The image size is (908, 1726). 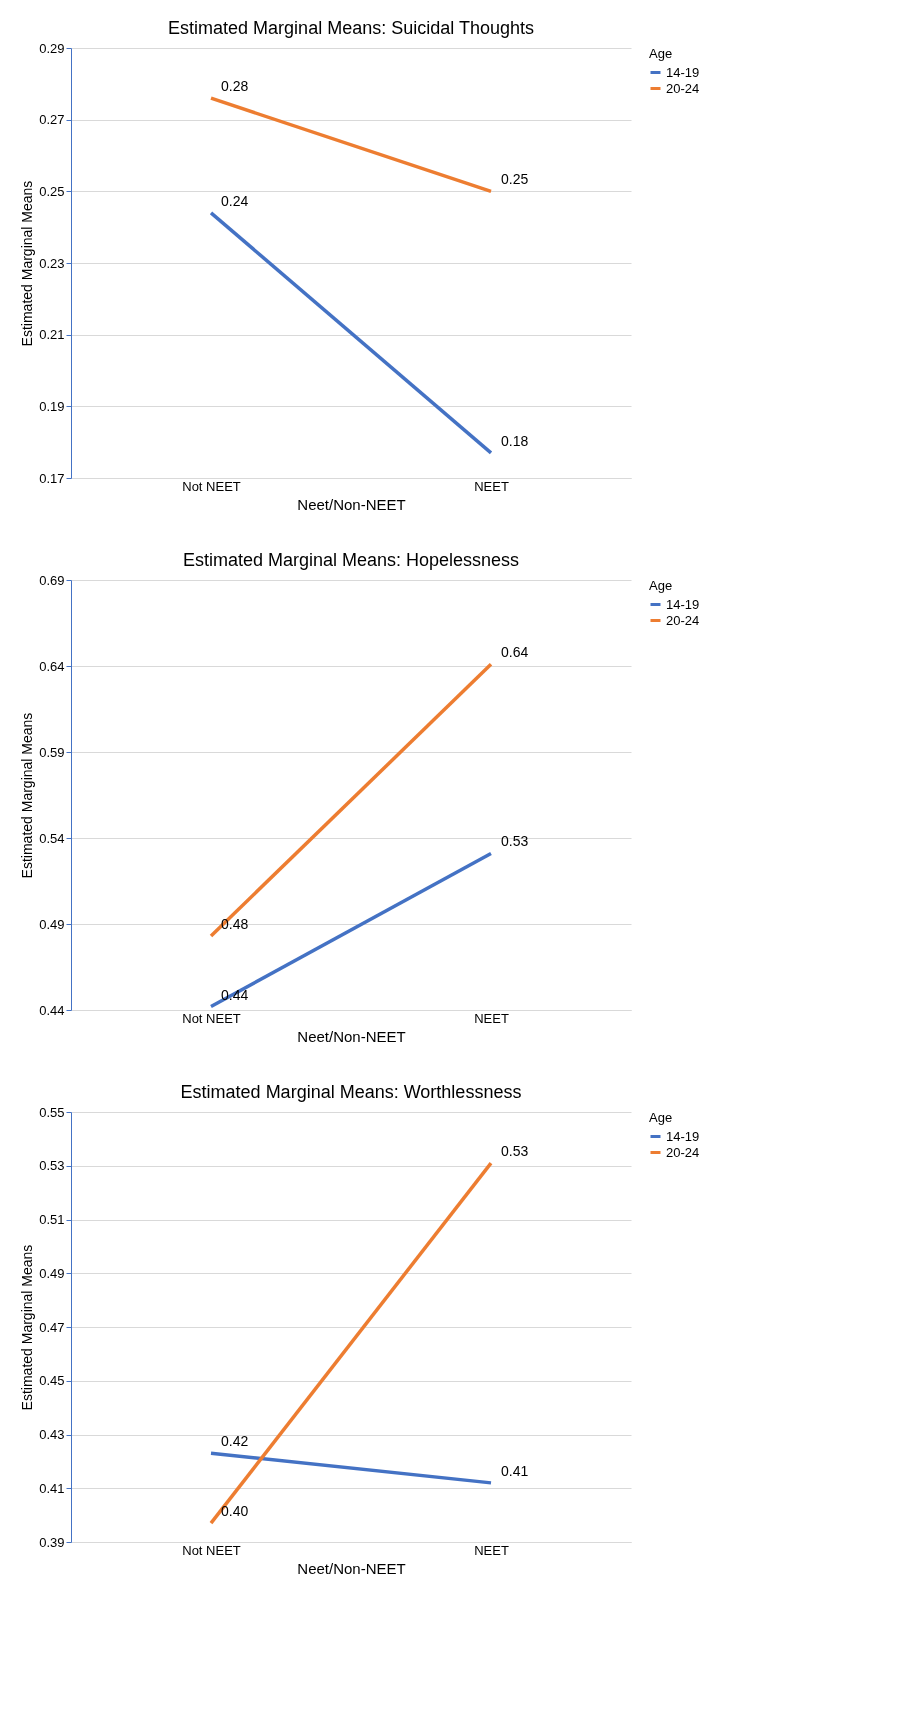 I want to click on data-label: 0.40, so click(x=235, y=1511).